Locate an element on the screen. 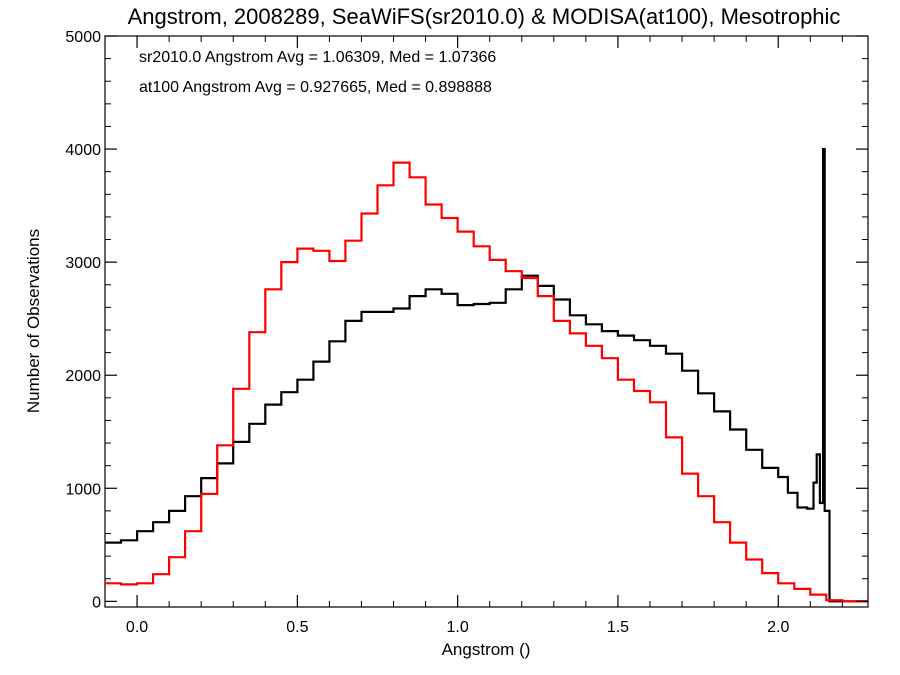 The width and height of the screenshot is (900, 675). y-tick-label: 4000 is located at coordinates (83, 150).